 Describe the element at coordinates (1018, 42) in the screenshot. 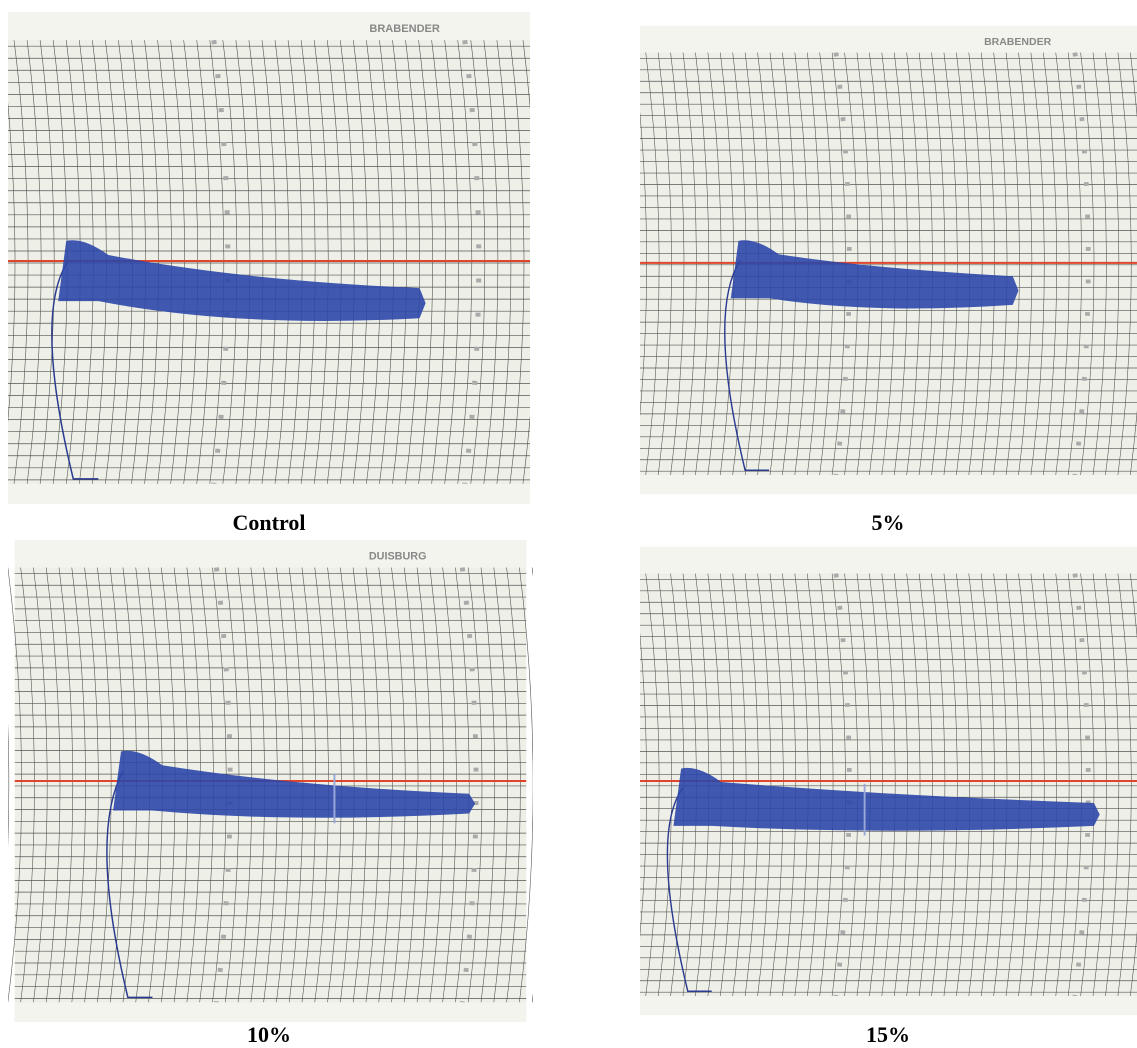

I see `header-text: BRABENDER` at that location.